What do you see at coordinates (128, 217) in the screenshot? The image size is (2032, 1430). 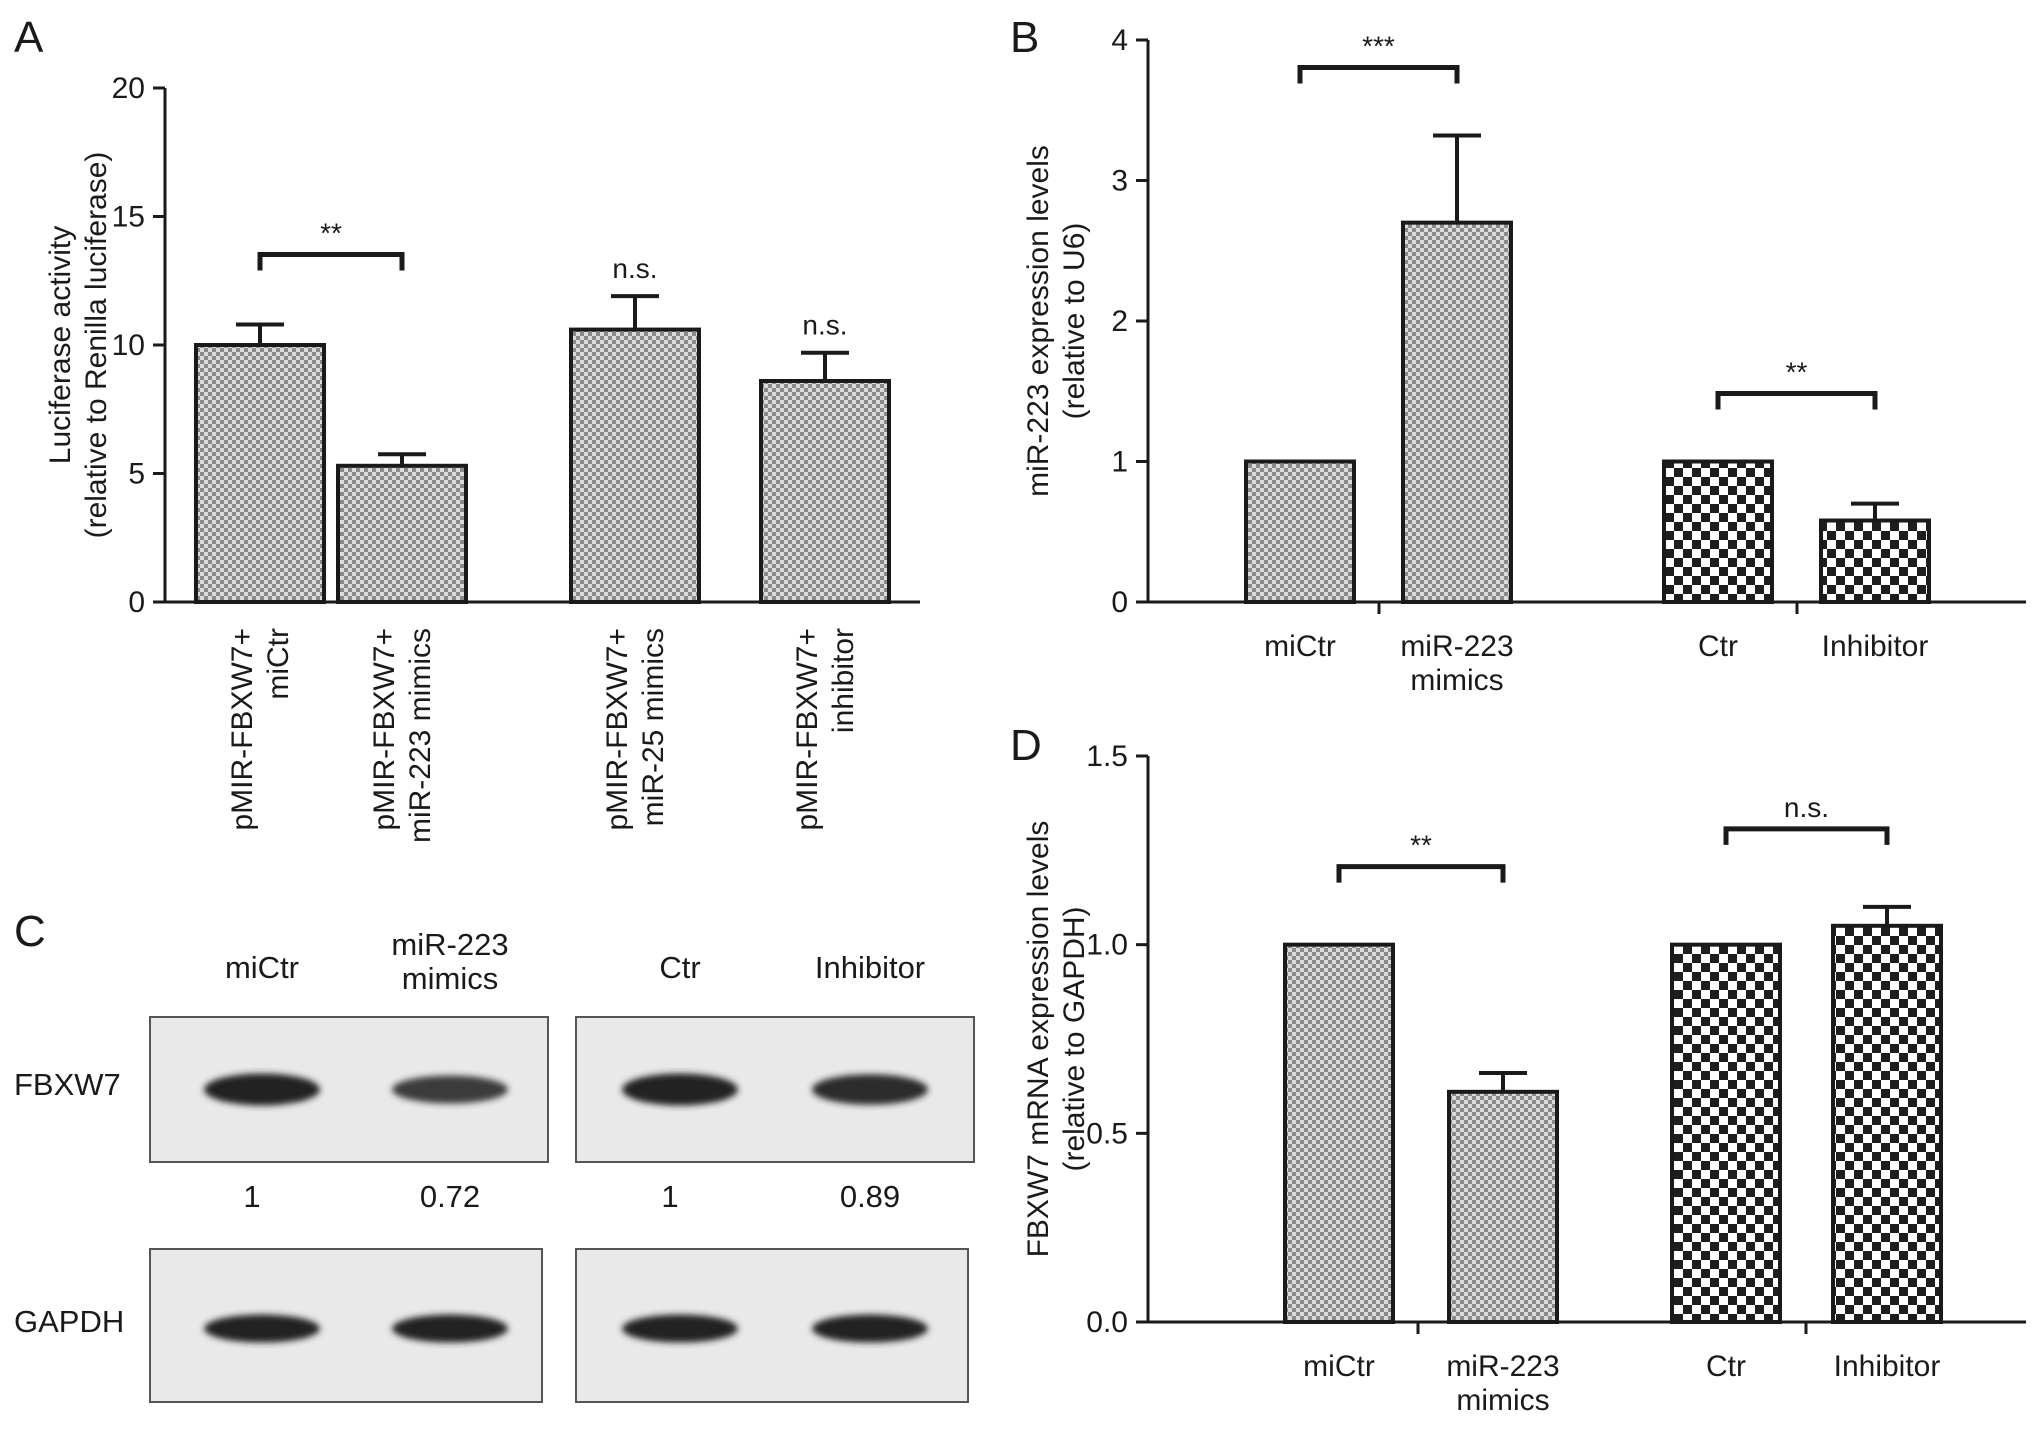 I see `y-tick-label: 15` at bounding box center [128, 217].